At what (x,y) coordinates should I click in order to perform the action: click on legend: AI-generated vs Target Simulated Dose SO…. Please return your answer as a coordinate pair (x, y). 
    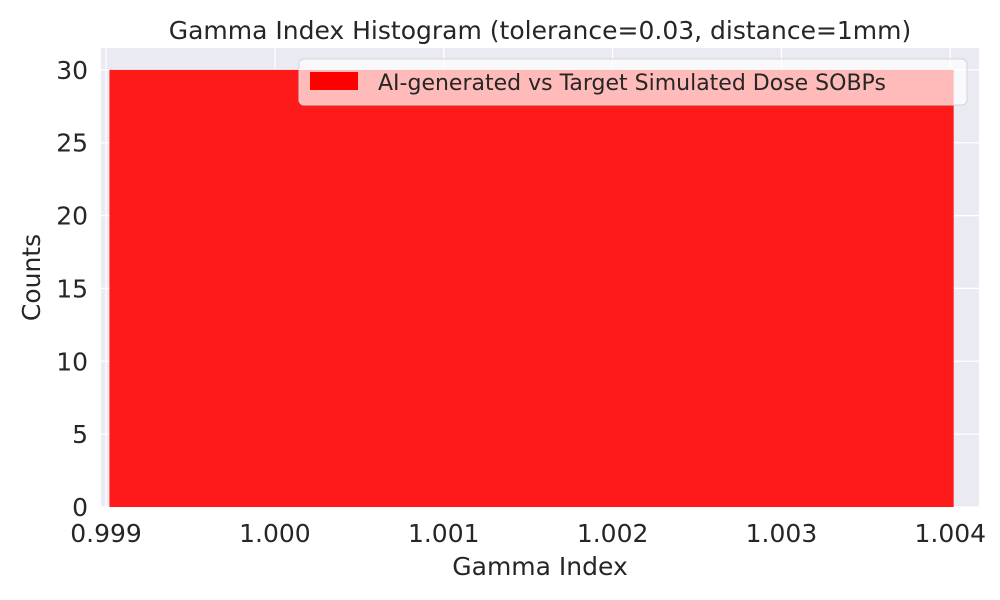
    Looking at the image, I should click on (633, 82).